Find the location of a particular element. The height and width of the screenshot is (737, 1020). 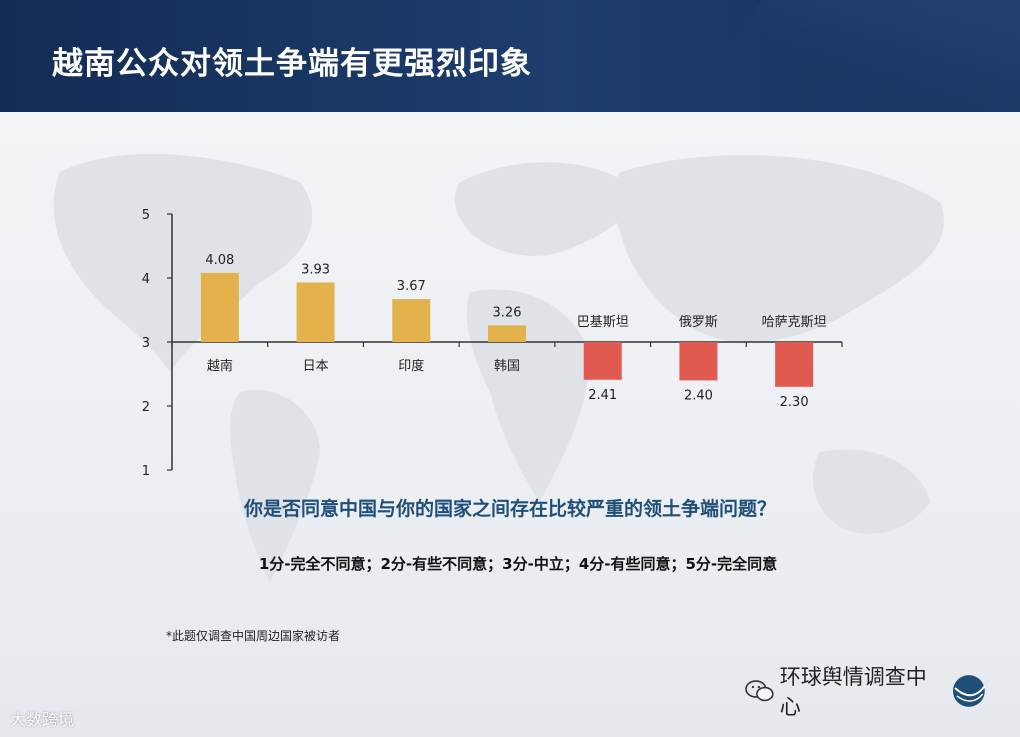

watermark-bottom-right: 环球舆情调查中心 is located at coordinates (882, 692).